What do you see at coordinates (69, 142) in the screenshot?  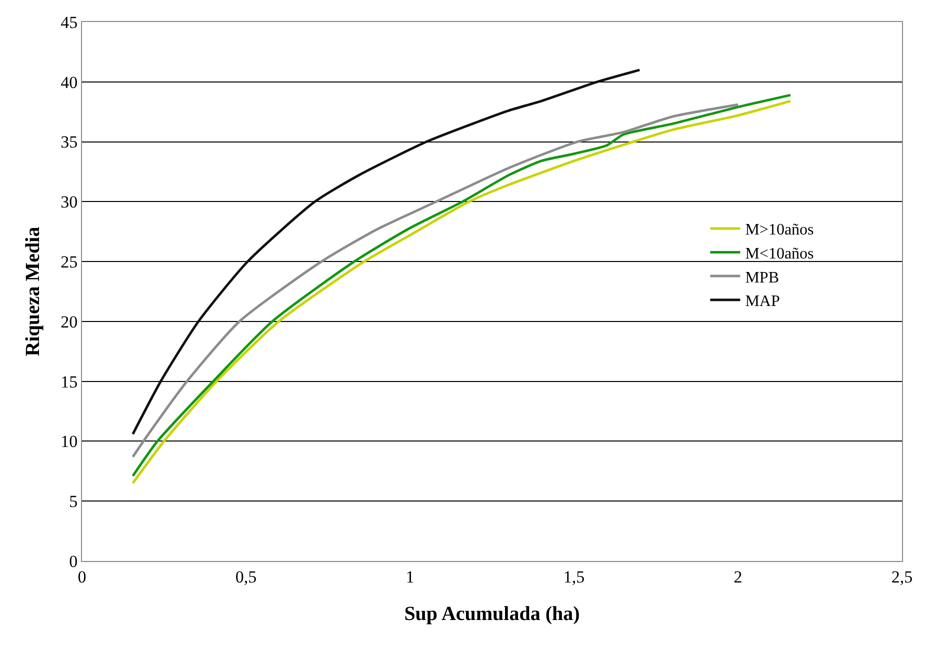 I see `y-tick-label: 35` at bounding box center [69, 142].